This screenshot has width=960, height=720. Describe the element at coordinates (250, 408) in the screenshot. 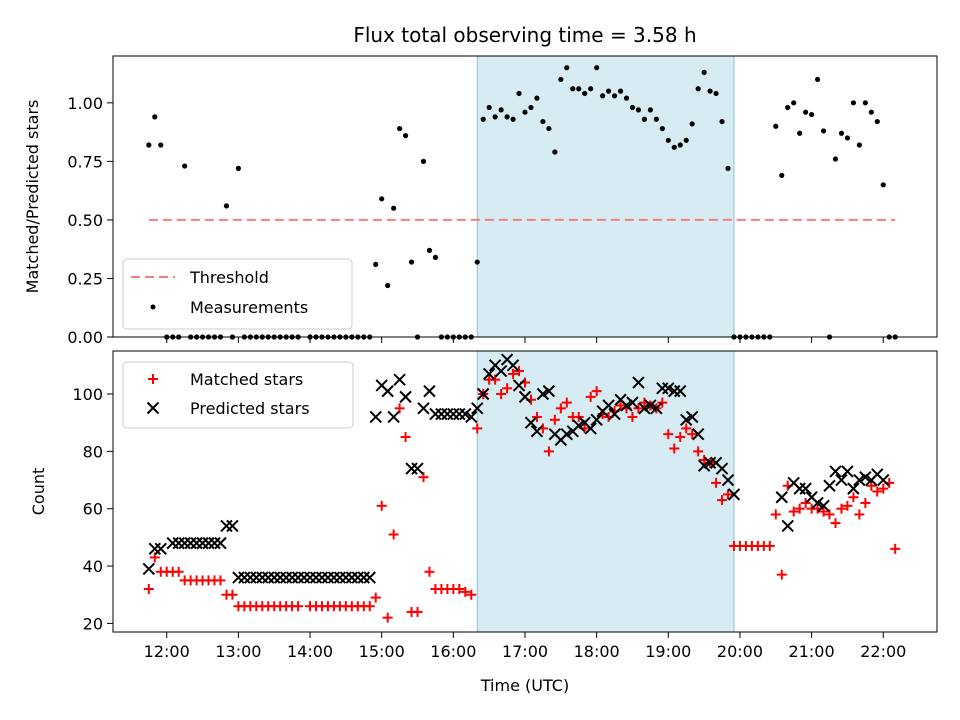

I see `legend-predicted-label: Predicted stars` at that location.